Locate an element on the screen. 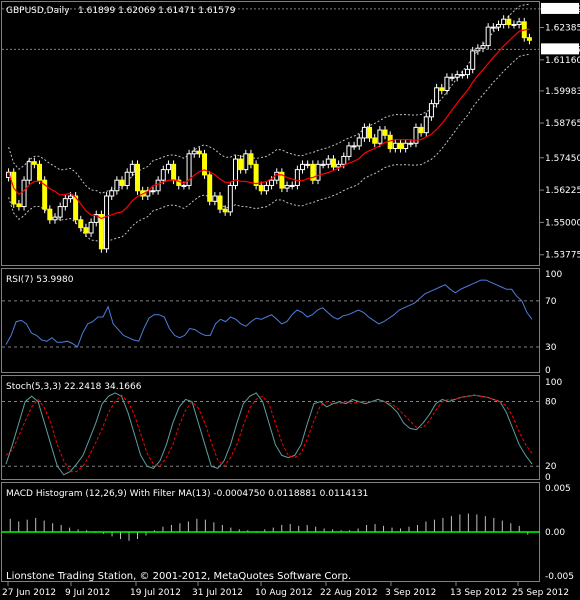  price-ytick-label: 1.55000 is located at coordinates (562, 223).